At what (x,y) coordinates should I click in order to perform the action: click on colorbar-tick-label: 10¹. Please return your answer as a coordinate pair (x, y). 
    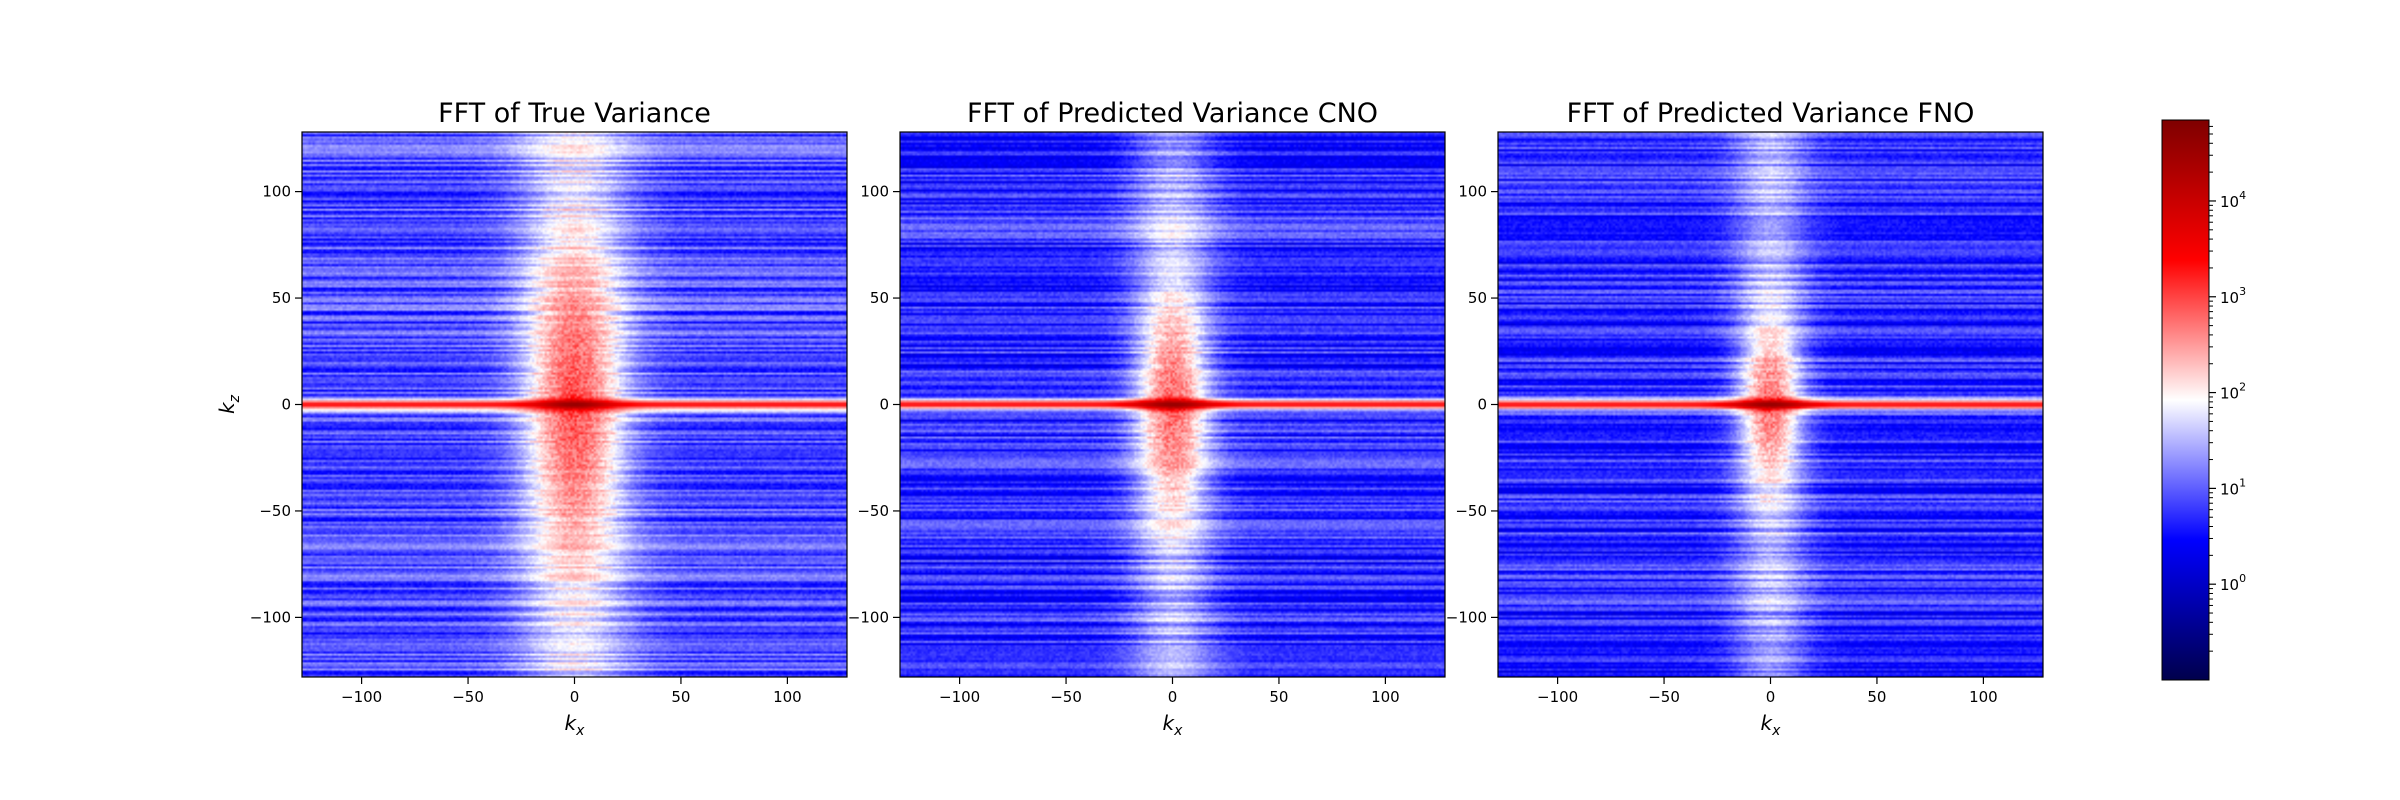
    Looking at the image, I should click on (2233, 487).